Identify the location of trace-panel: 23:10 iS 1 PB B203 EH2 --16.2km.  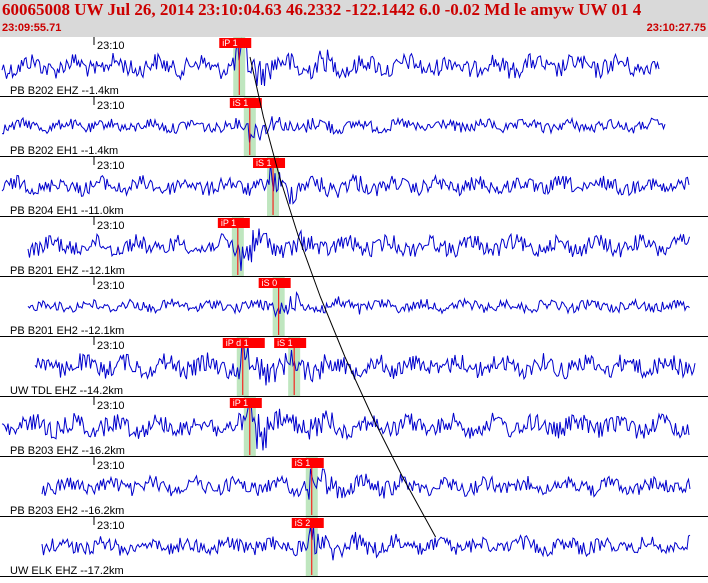
(354, 487).